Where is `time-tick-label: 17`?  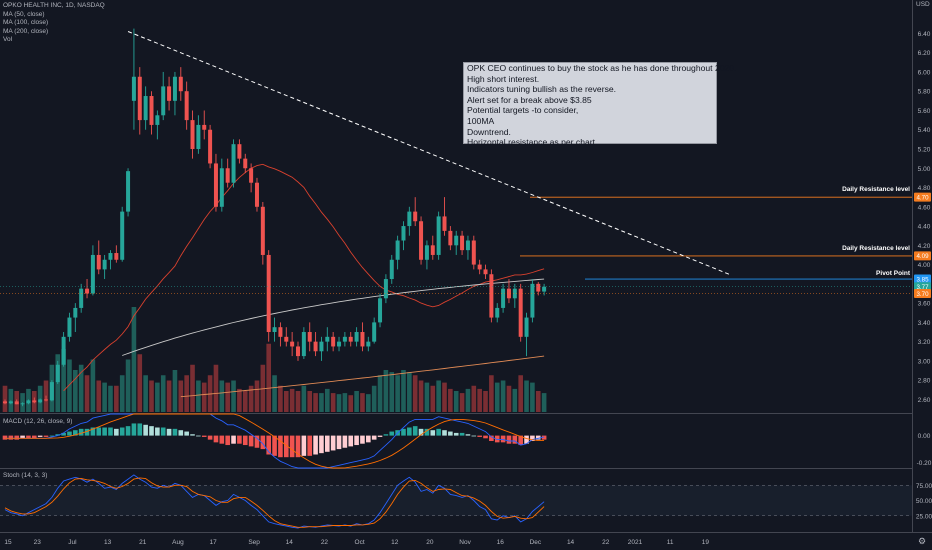 time-tick-label: 17 is located at coordinates (213, 542).